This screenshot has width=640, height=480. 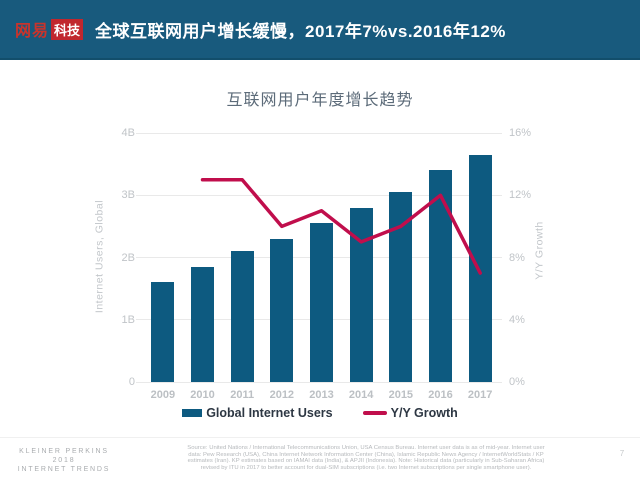 I want to click on legend-item-bars: Global Internet Users, so click(x=257, y=413).